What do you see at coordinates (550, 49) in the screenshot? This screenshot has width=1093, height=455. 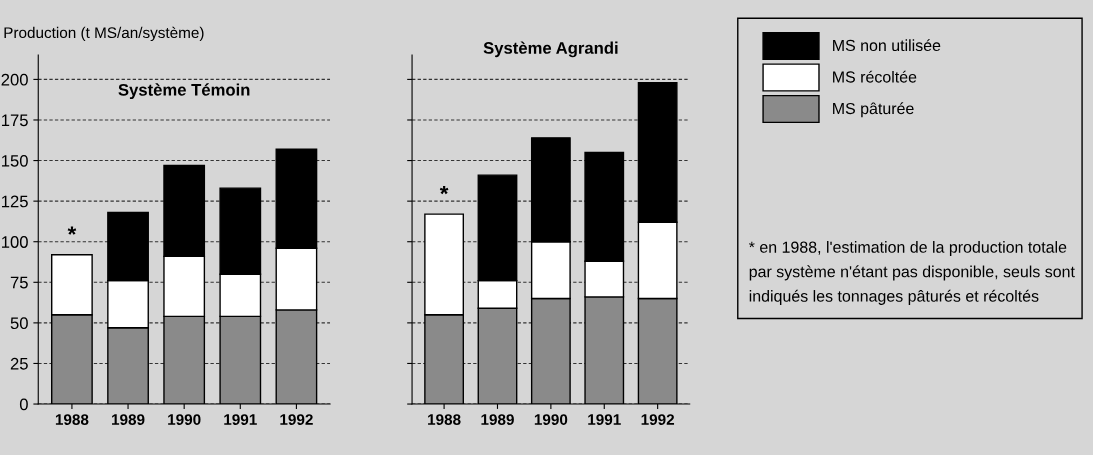 I see `chart-title: Système Agrandi` at bounding box center [550, 49].